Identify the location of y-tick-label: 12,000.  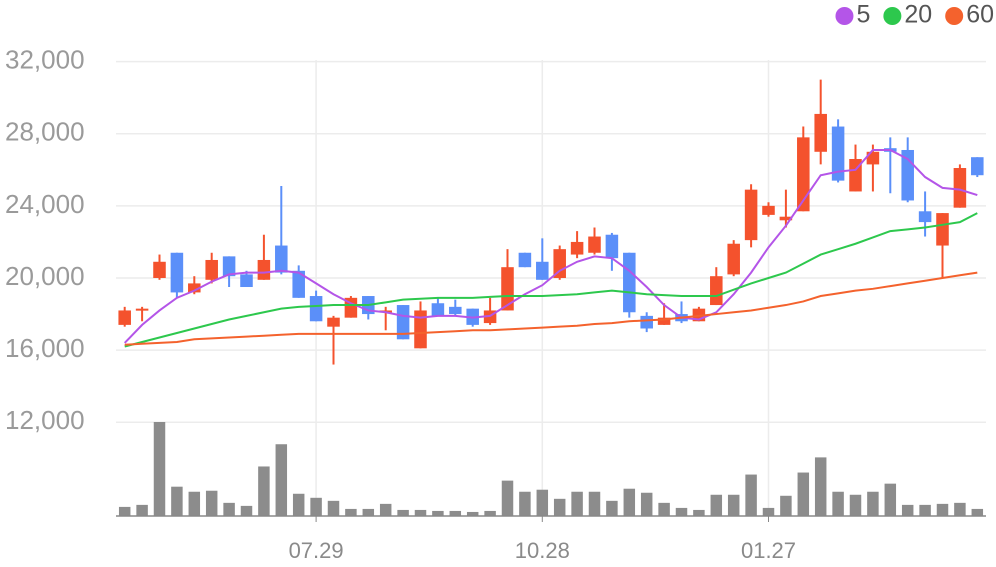
(45, 420).